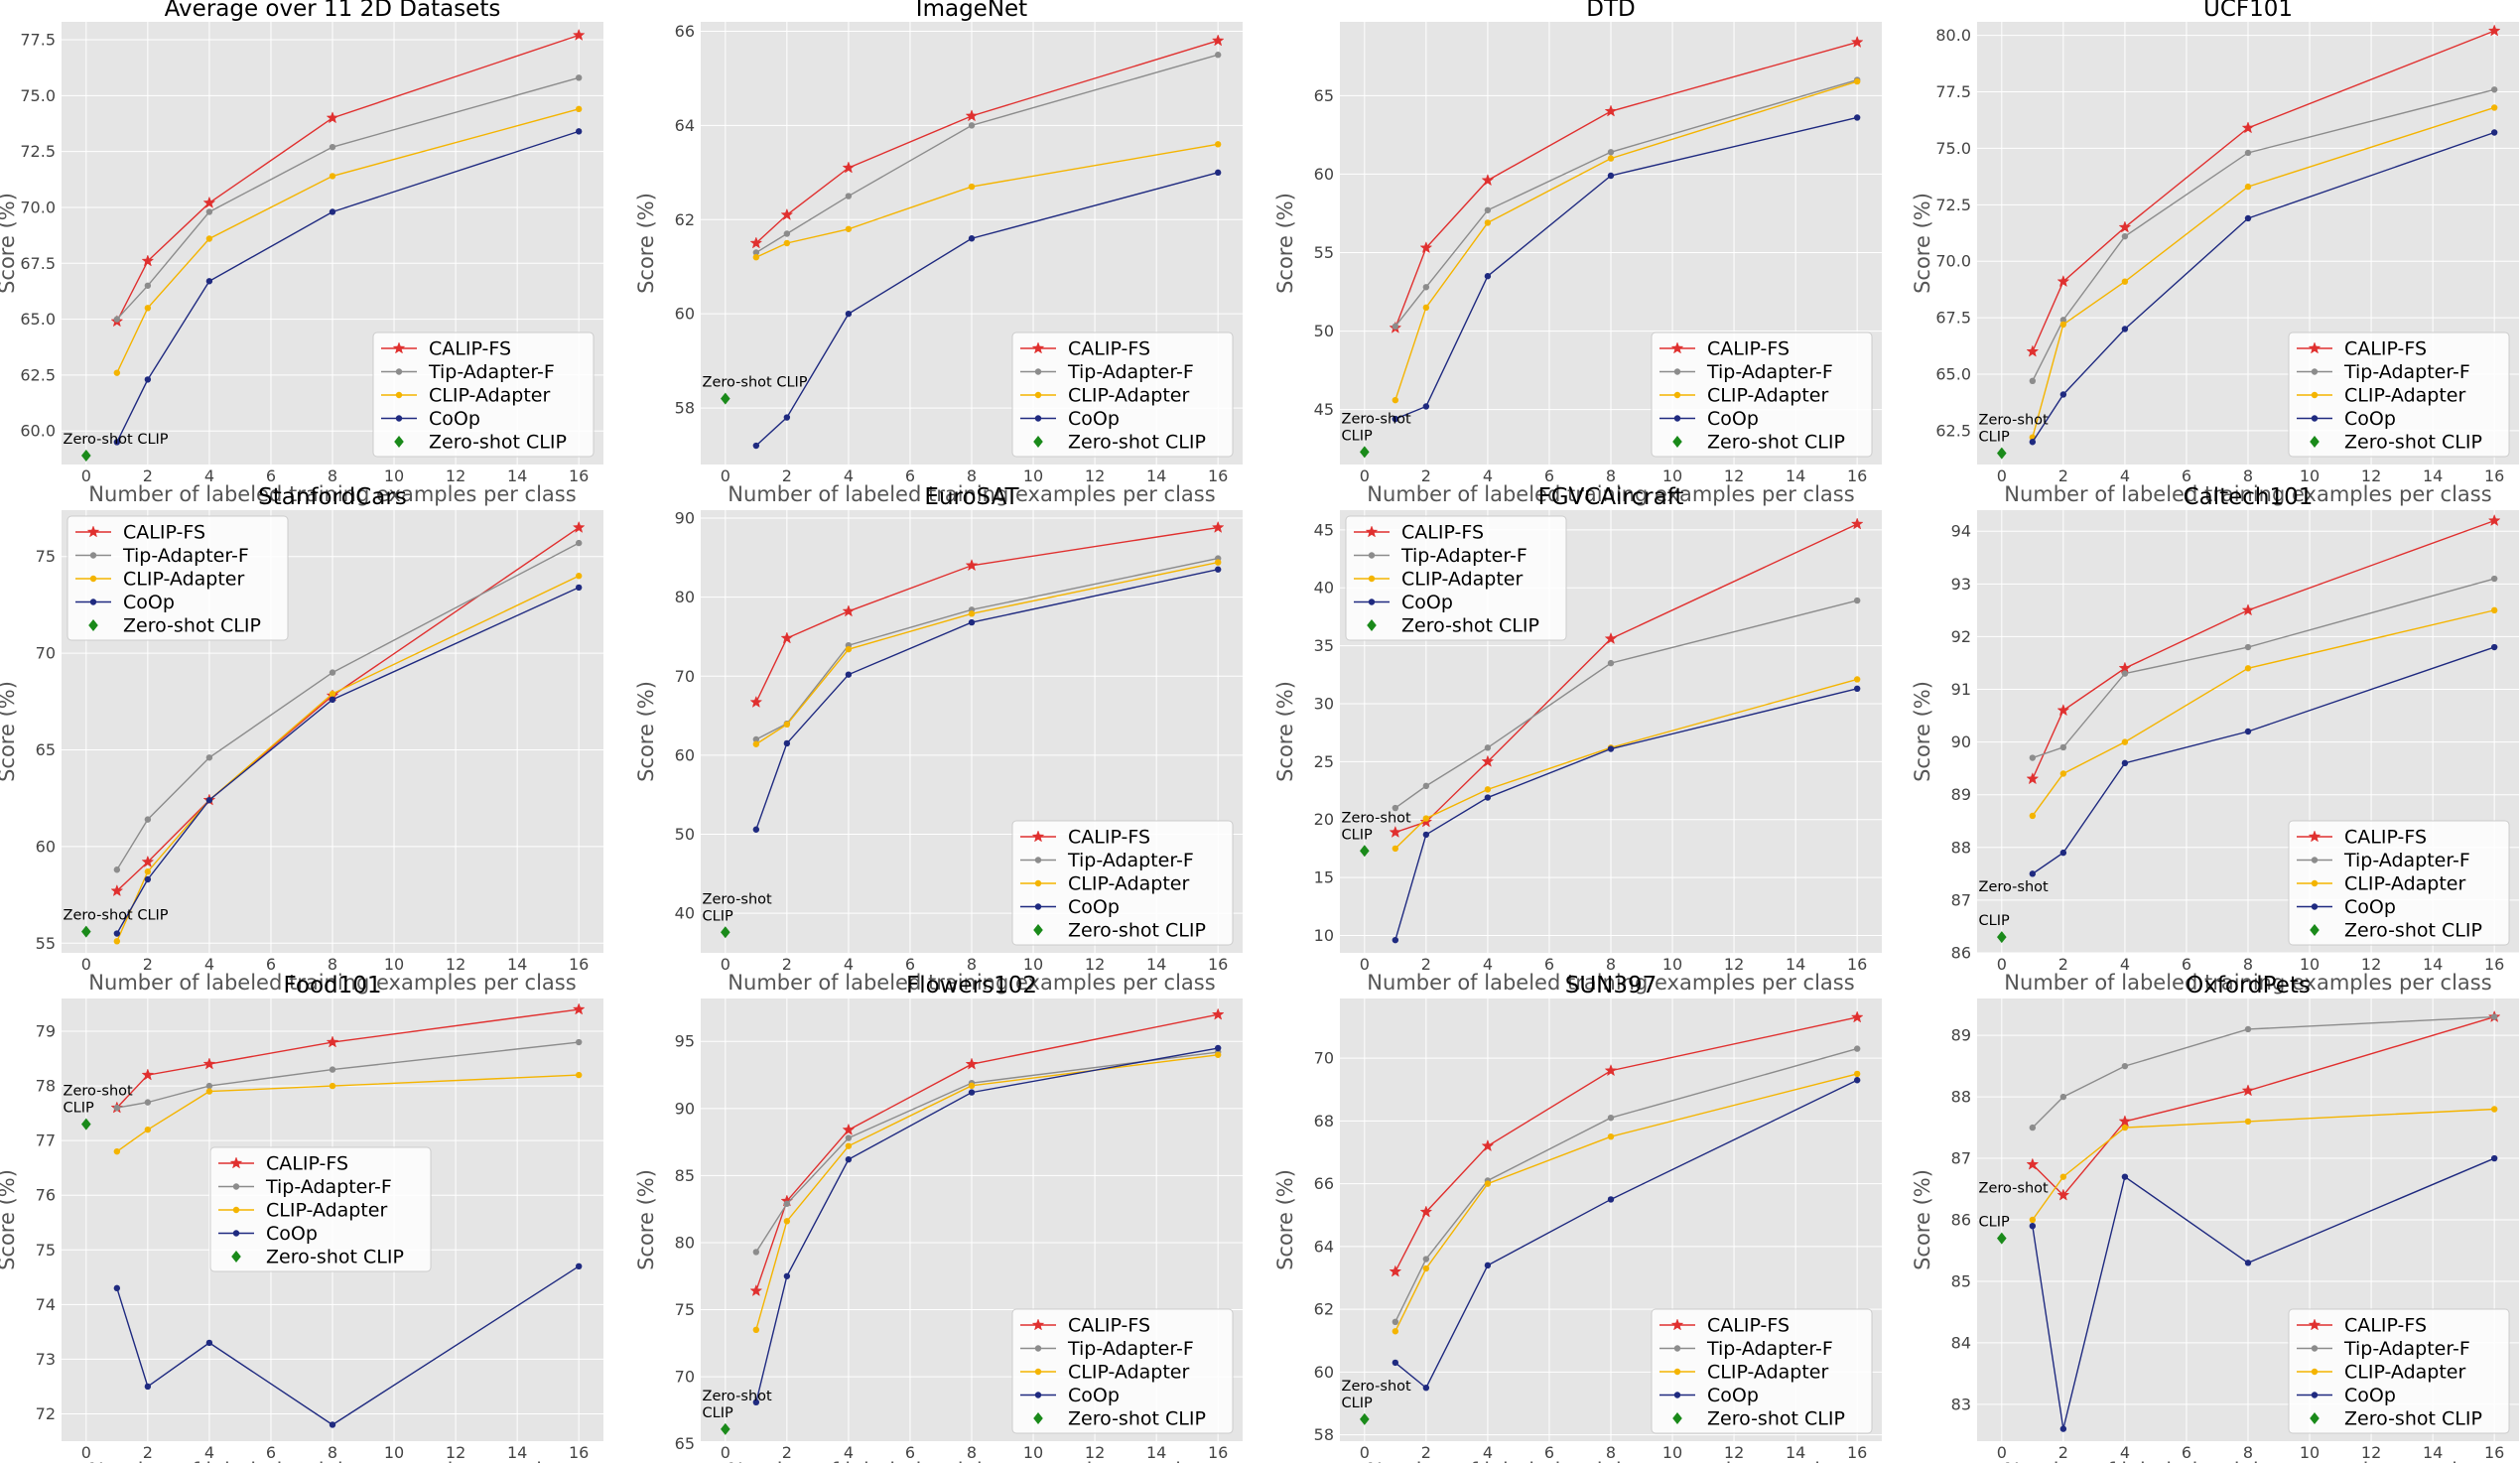 This screenshot has width=2520, height=1463. Describe the element at coordinates (2186, 965) in the screenshot. I see `x-tick-label: 6` at that location.